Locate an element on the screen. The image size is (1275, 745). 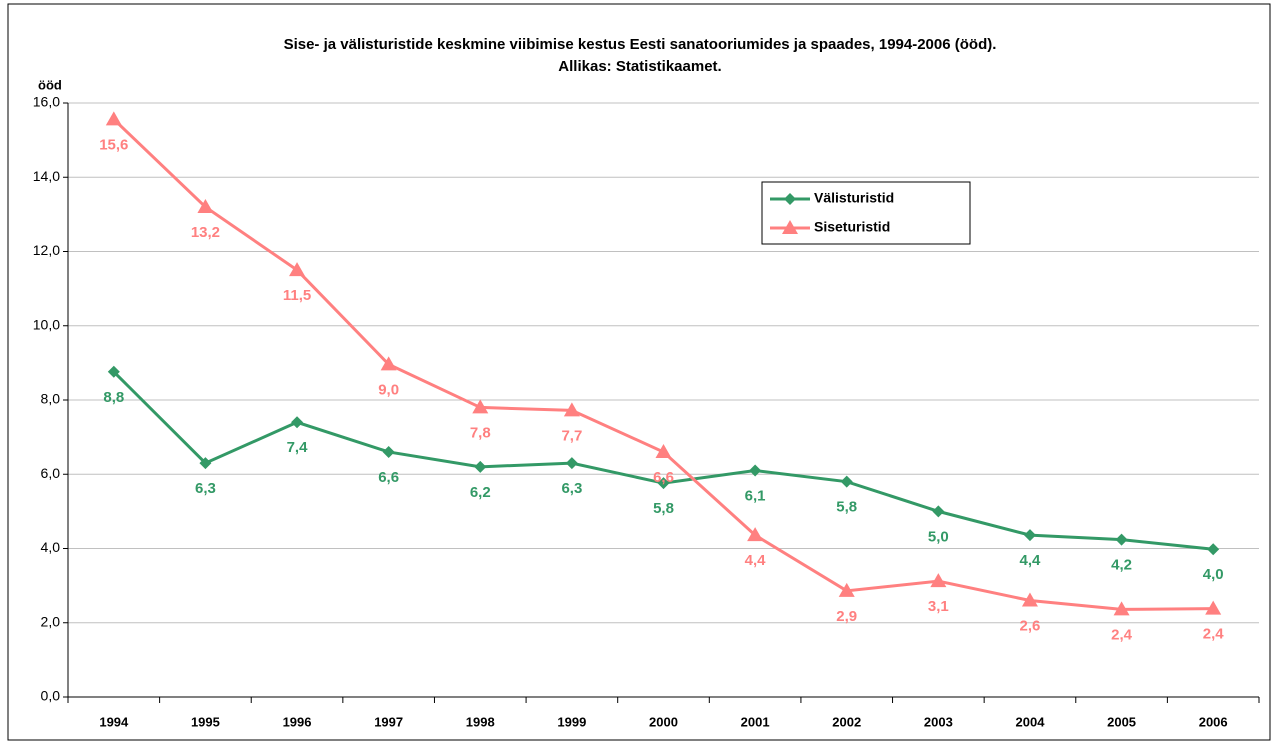
data-label: 7,7 is located at coordinates (571, 435).